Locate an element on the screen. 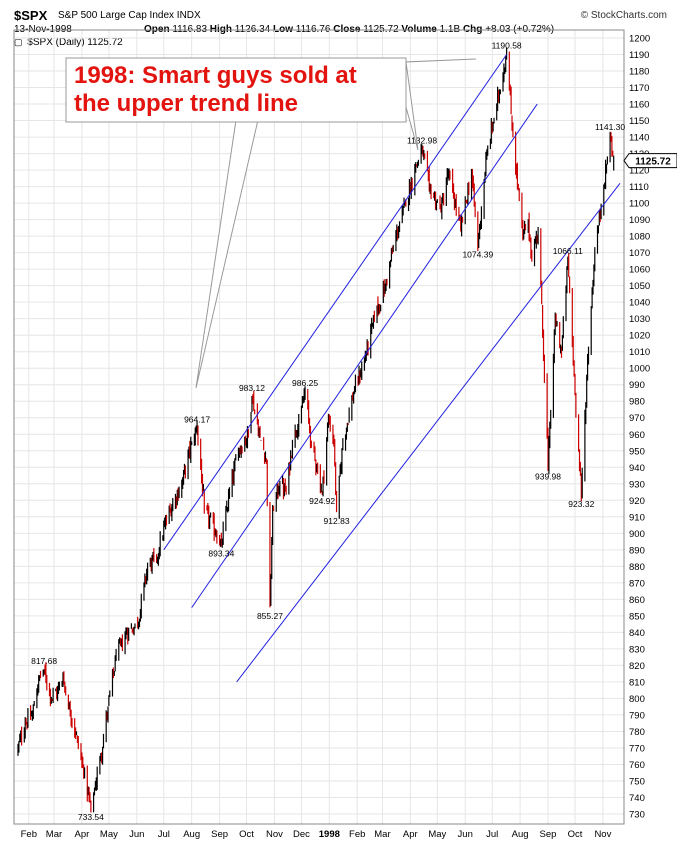 The height and width of the screenshot is (842, 677). y-tick-label: 750 is located at coordinates (637, 781).